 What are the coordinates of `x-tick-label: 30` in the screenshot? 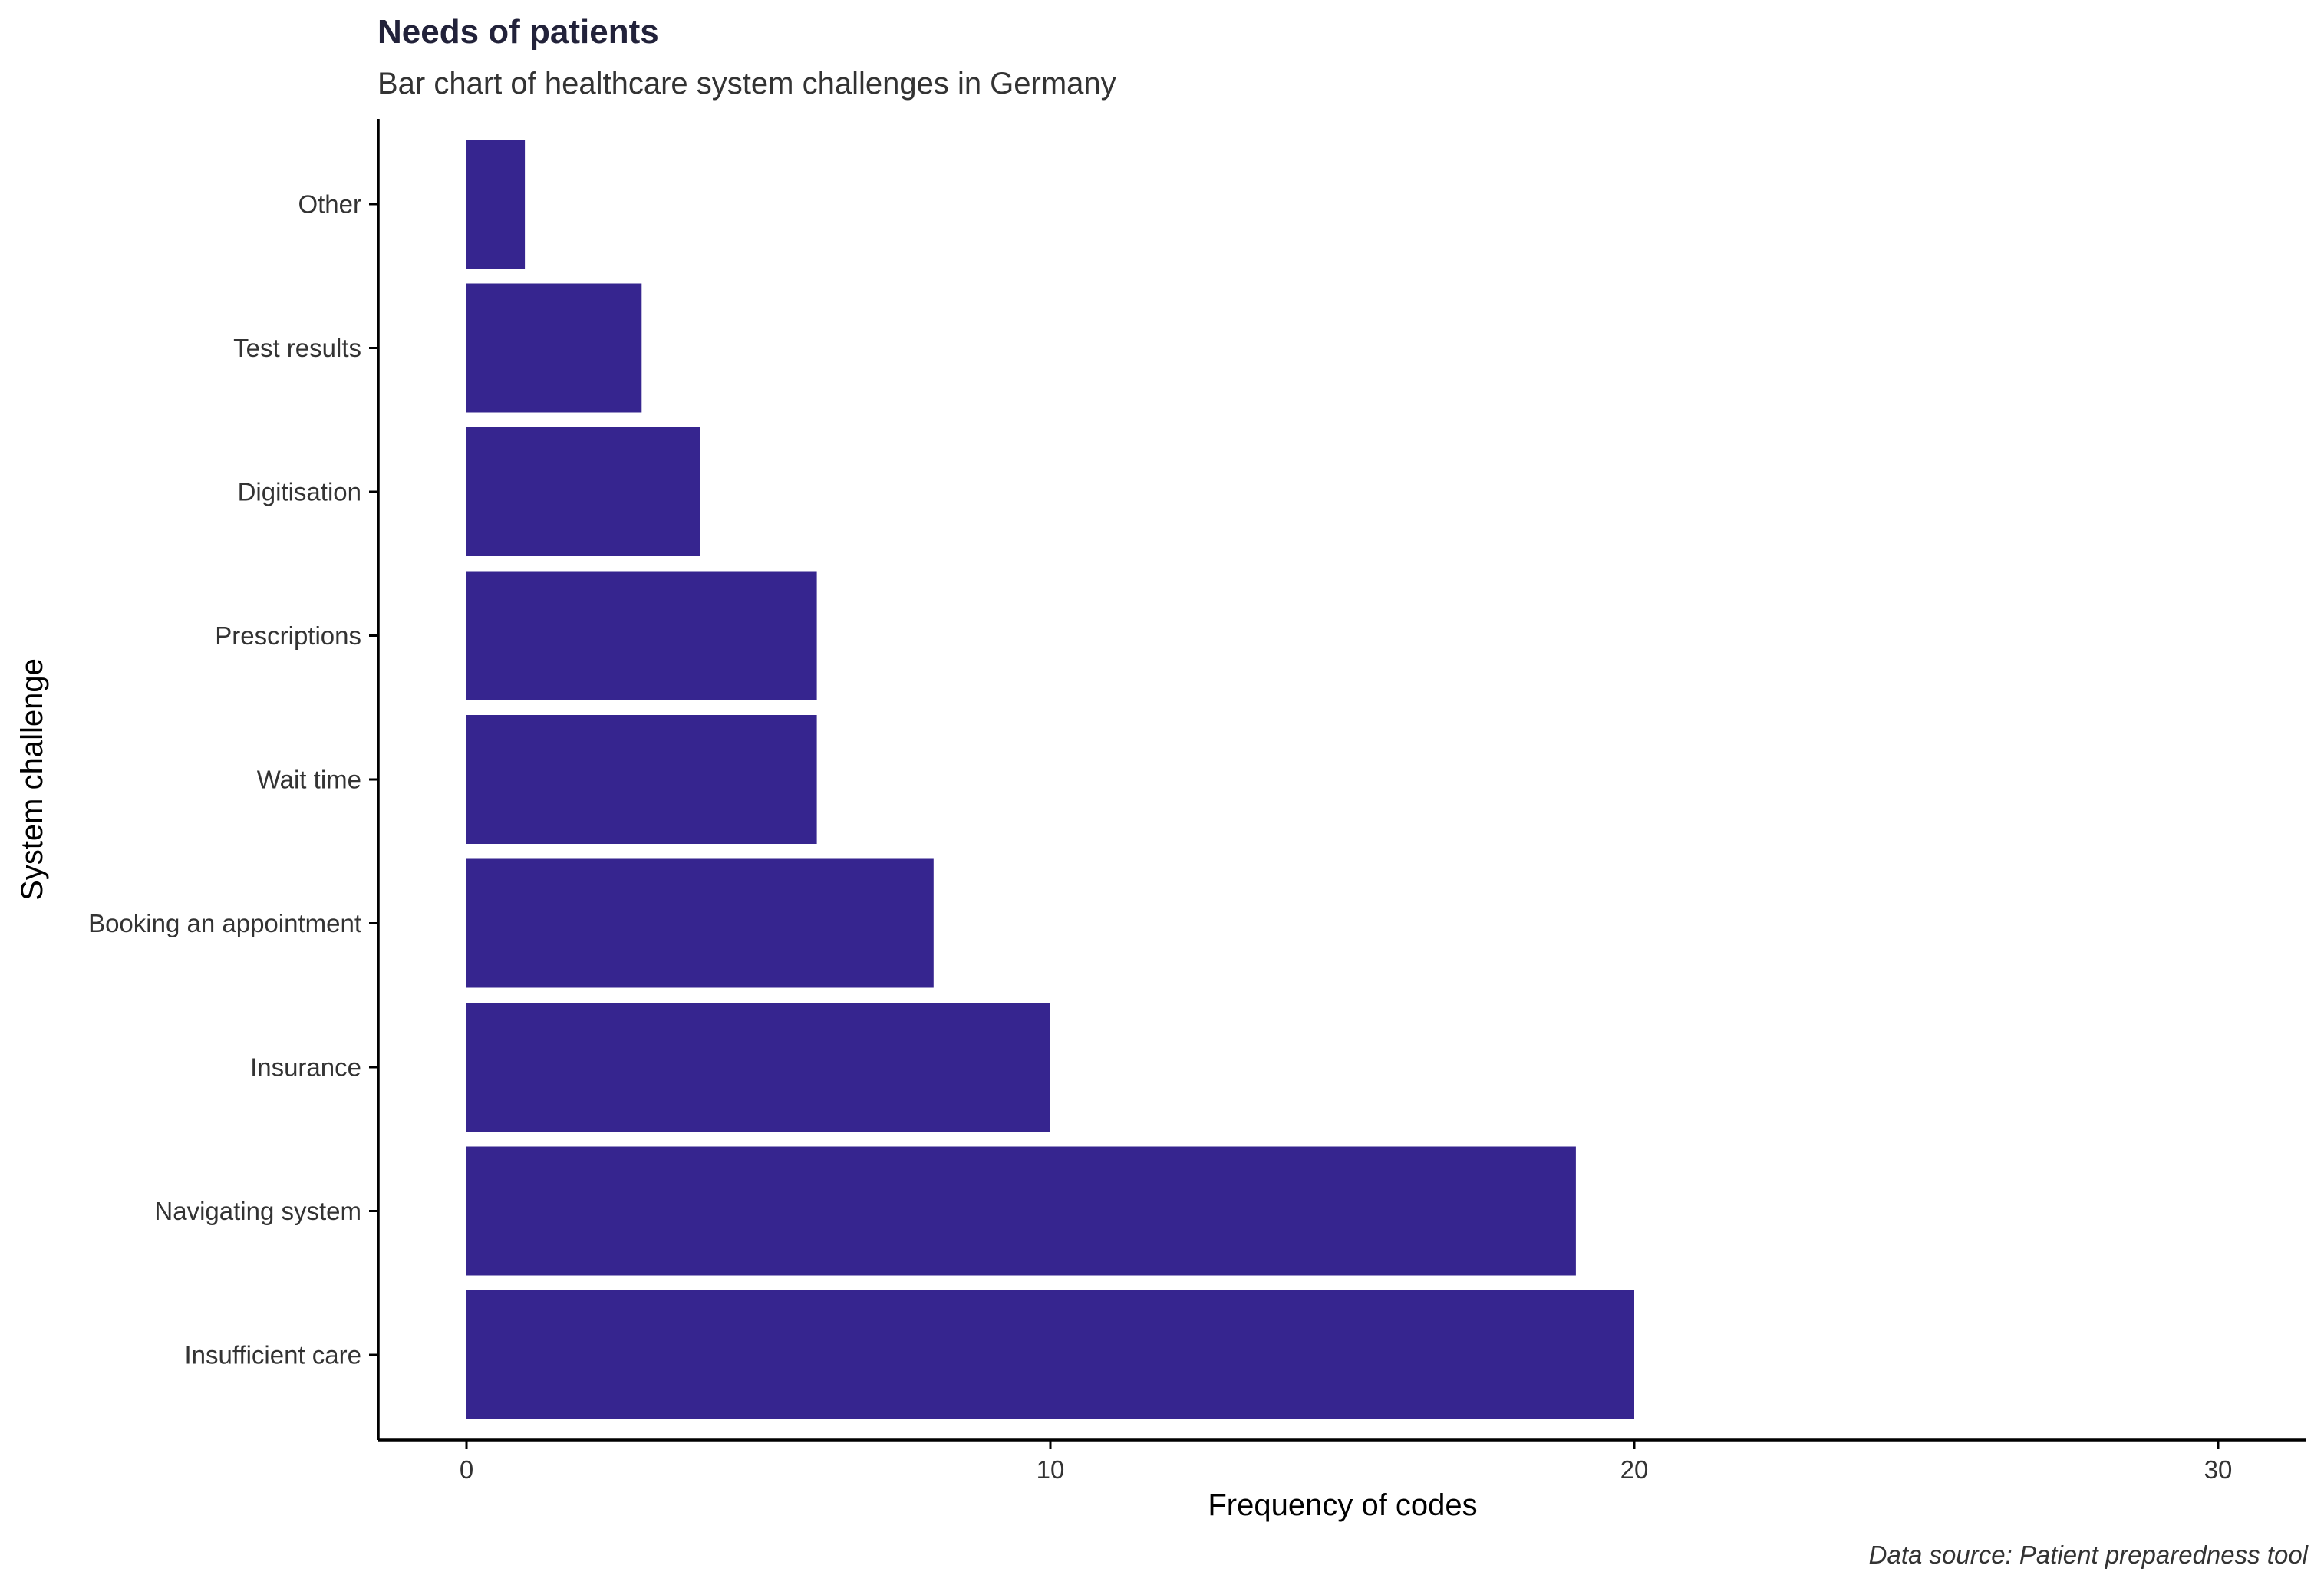 It's located at (2218, 1469).